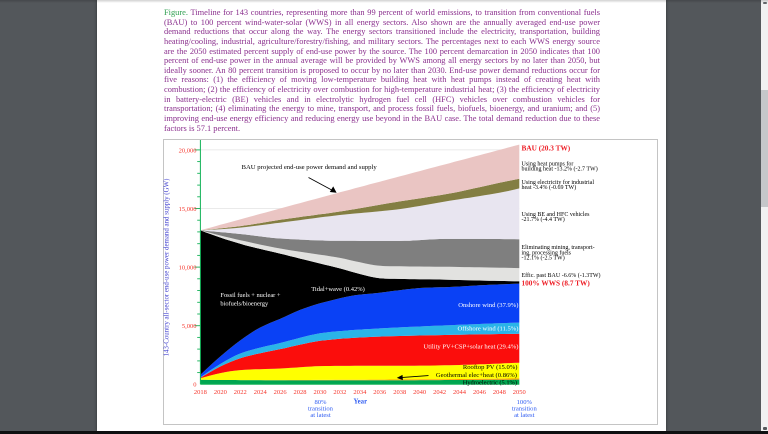 This screenshot has height=434, width=768. I want to click on svg-text: 2036, so click(380, 392).